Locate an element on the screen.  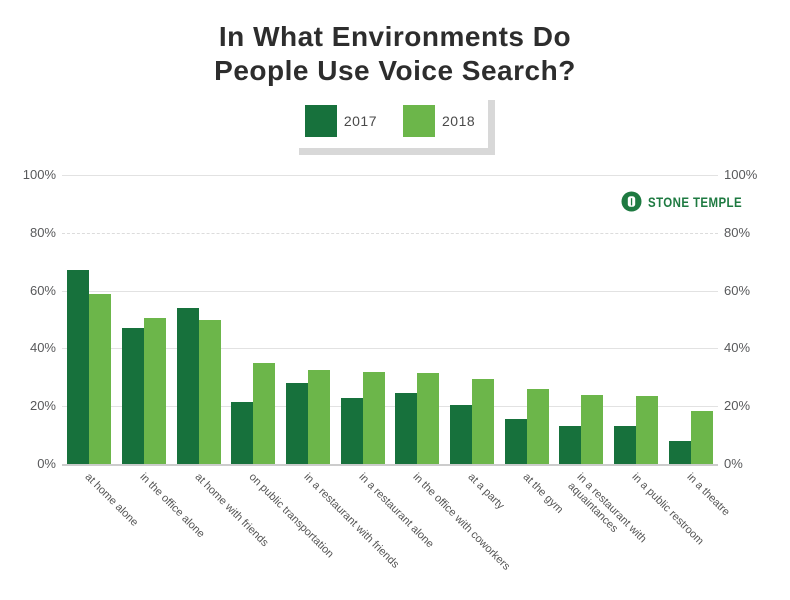
x-label-9: at the gym is located at coordinates (542, 493).